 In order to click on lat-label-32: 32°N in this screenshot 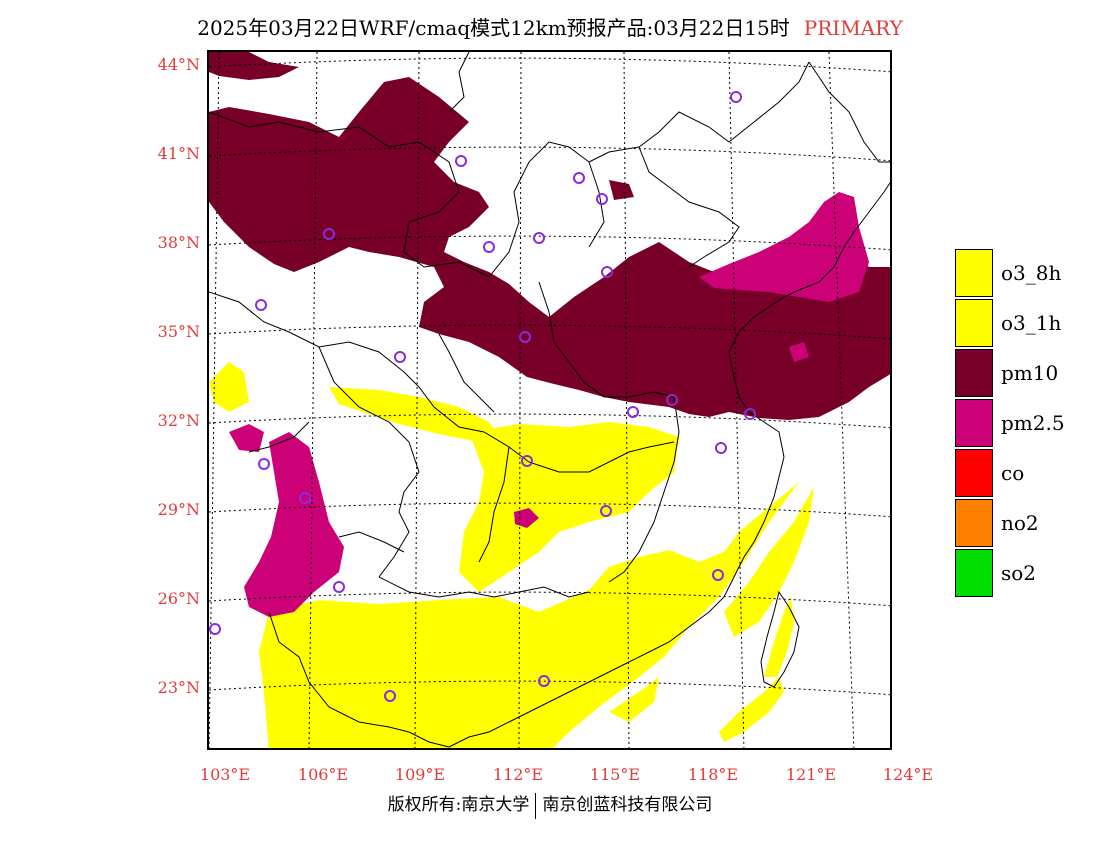, I will do `click(178, 420)`.